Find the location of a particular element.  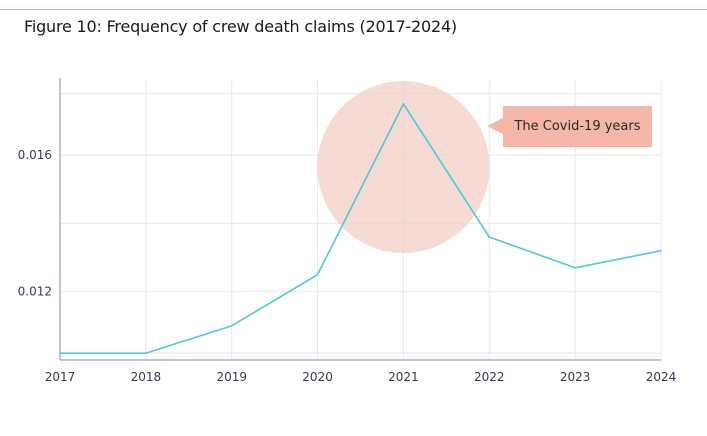

x-tick-label-2024: 2024 is located at coordinates (661, 377).